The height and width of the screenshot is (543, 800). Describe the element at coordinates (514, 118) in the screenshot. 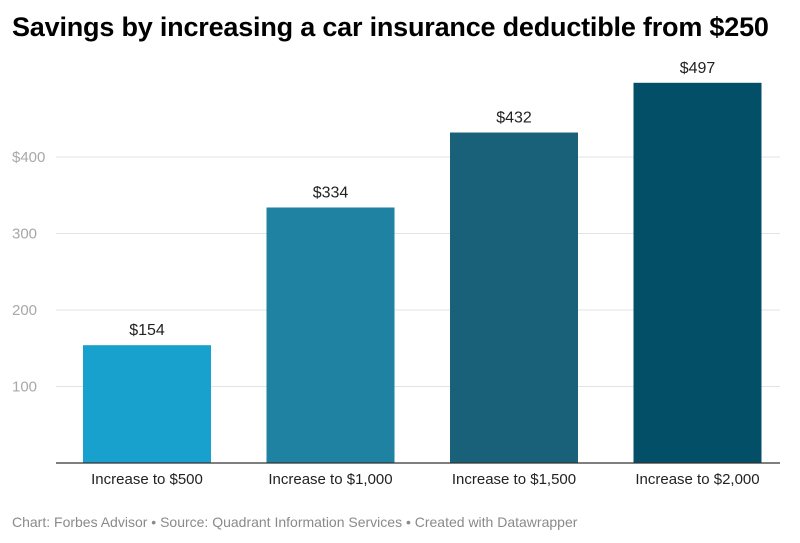

I see `bar-value-label: $432` at that location.